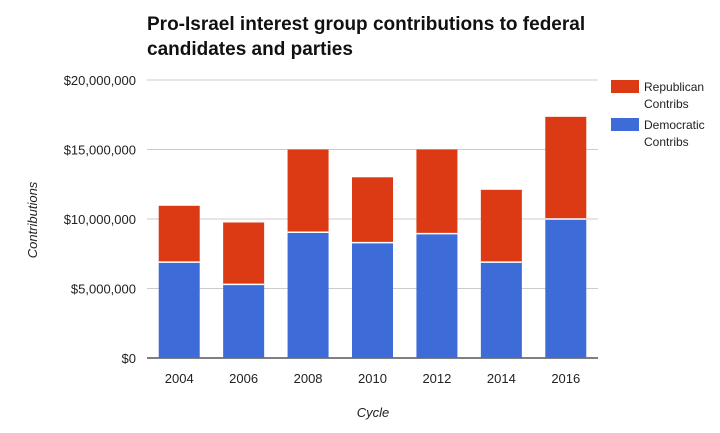 The width and height of the screenshot is (720, 433). I want to click on bar-democratic-2004, so click(179, 310).